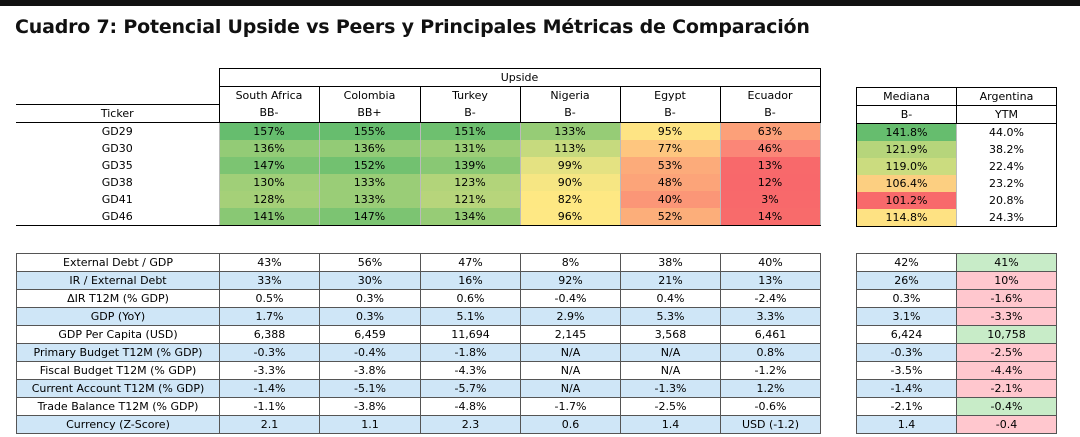 This screenshot has width=1080, height=437. Describe the element at coordinates (269, 298) in the screenshot. I see `metric-cell: 0.5%` at that location.